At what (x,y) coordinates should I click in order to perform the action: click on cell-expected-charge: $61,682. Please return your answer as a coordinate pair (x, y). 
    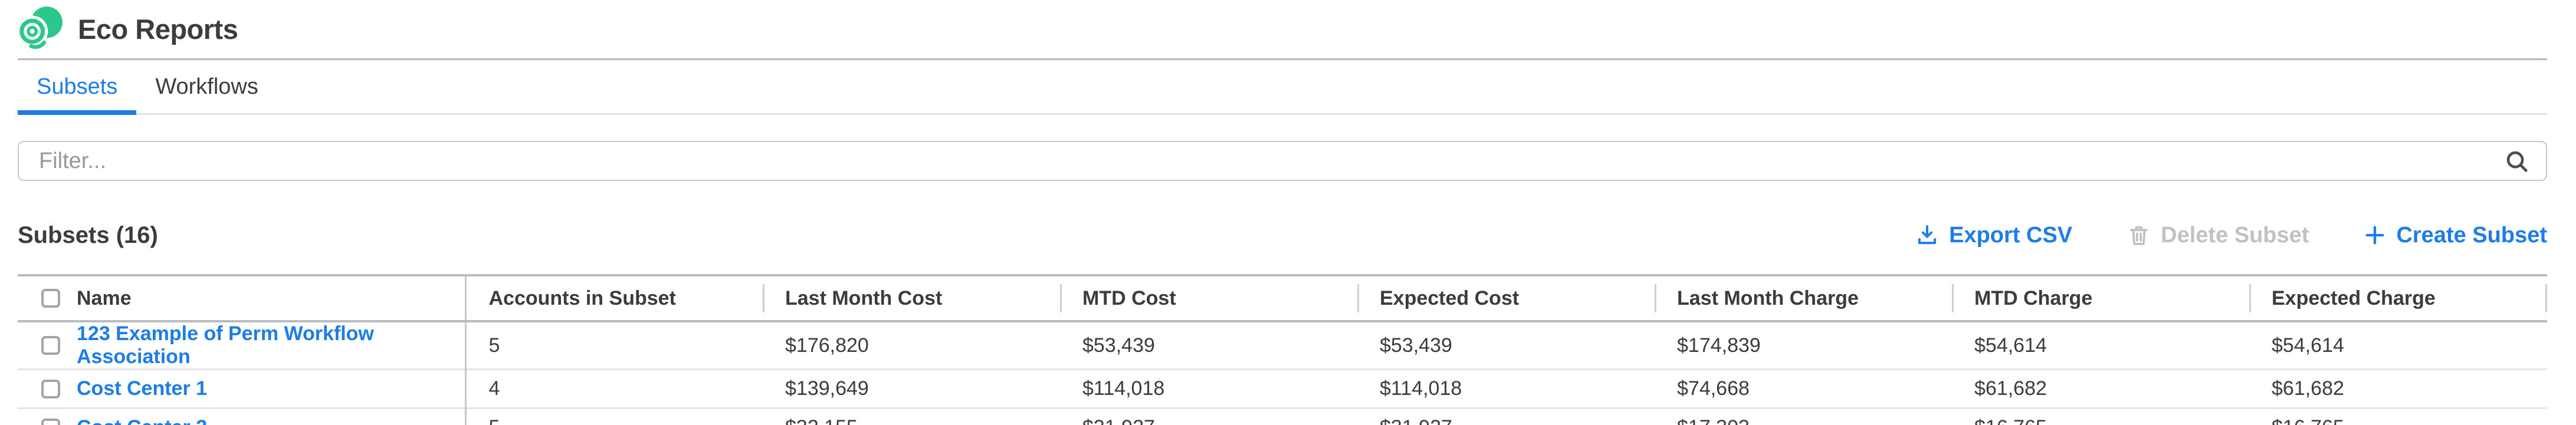
    Looking at the image, I should click on (2308, 388).